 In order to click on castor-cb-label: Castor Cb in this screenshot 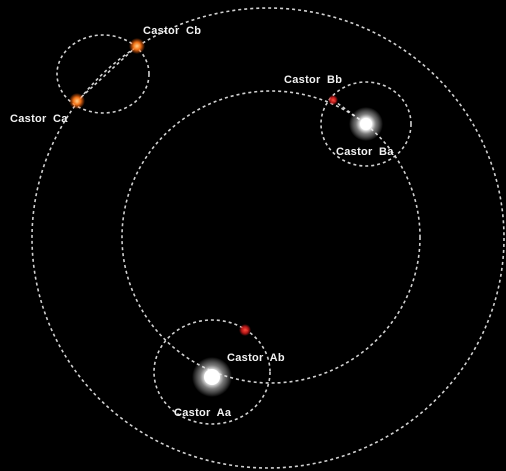, I will do `click(172, 31)`.